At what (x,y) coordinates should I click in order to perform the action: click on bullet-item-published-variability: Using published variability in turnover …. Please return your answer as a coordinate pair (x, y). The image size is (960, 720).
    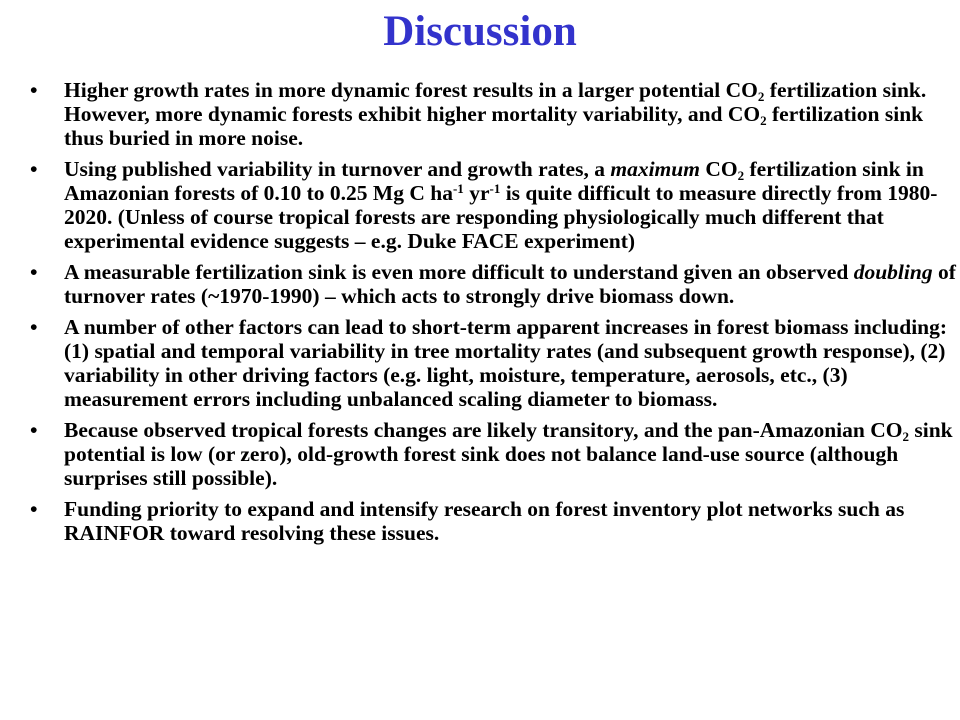
    Looking at the image, I should click on (490, 205).